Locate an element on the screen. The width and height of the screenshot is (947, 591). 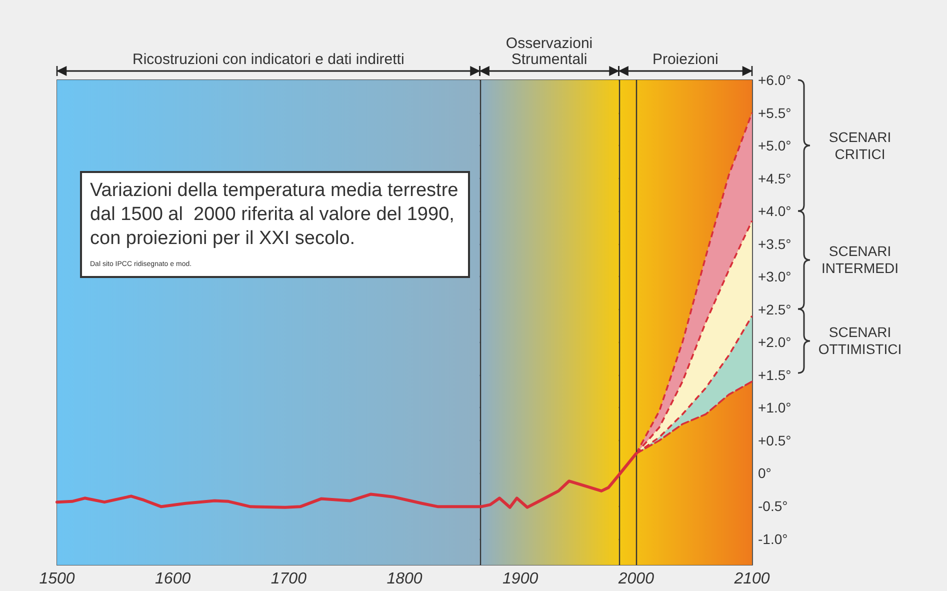
band-label: Osservazioni Strumentali is located at coordinates (549, 51).